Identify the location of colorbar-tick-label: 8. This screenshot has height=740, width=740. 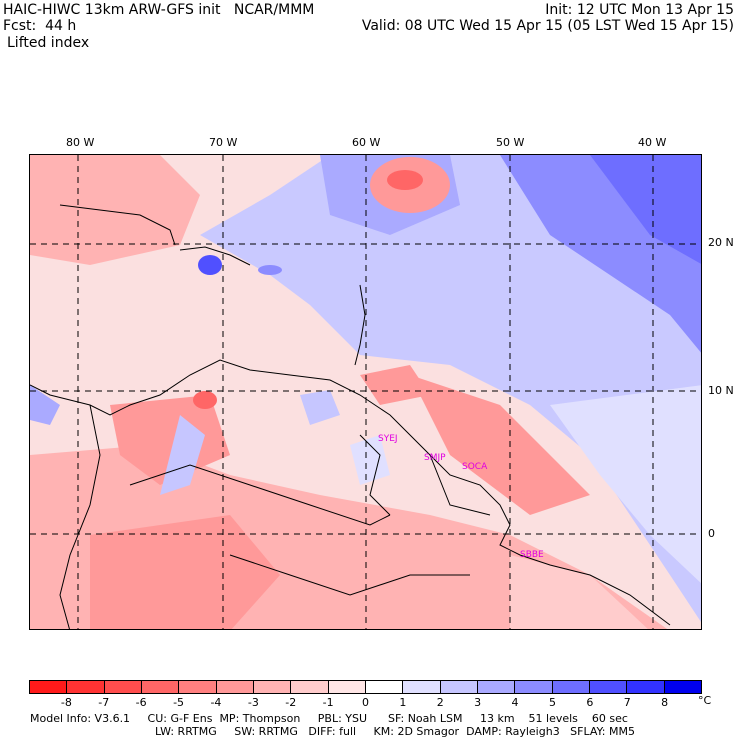
(665, 702).